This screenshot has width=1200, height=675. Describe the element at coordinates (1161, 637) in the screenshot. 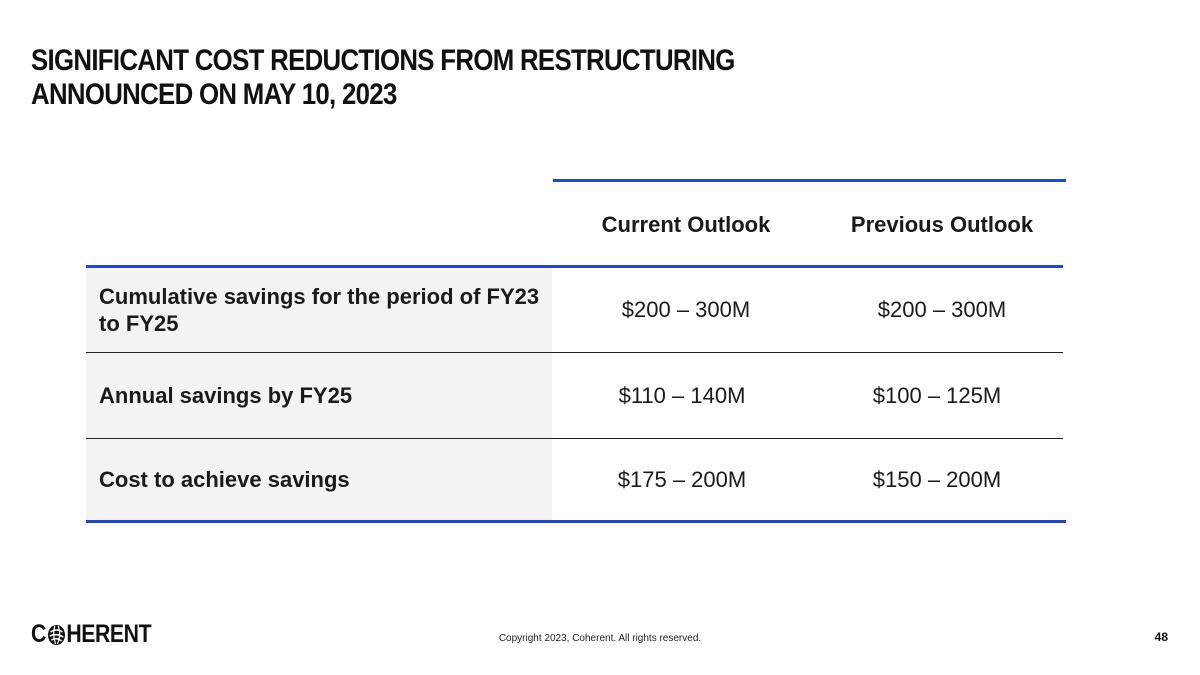

I see `page-number: 48` at that location.